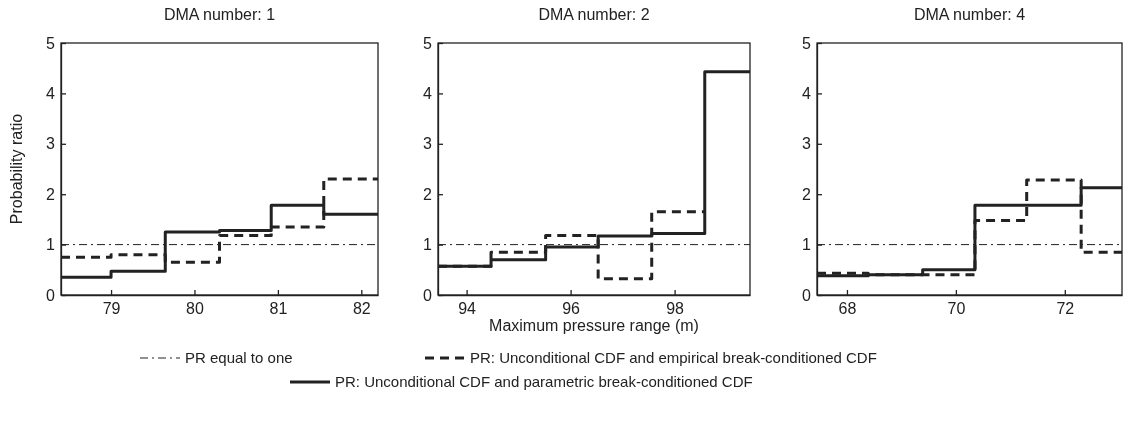 This screenshot has height=423, width=1125. Describe the element at coordinates (361, 309) in the screenshot. I see `x-tick-label: 82` at that location.